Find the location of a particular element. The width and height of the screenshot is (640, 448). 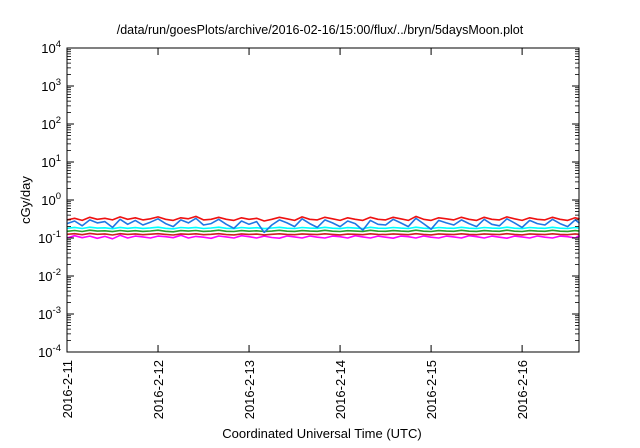

y-axis-label: cGy/day is located at coordinates (25, 200).